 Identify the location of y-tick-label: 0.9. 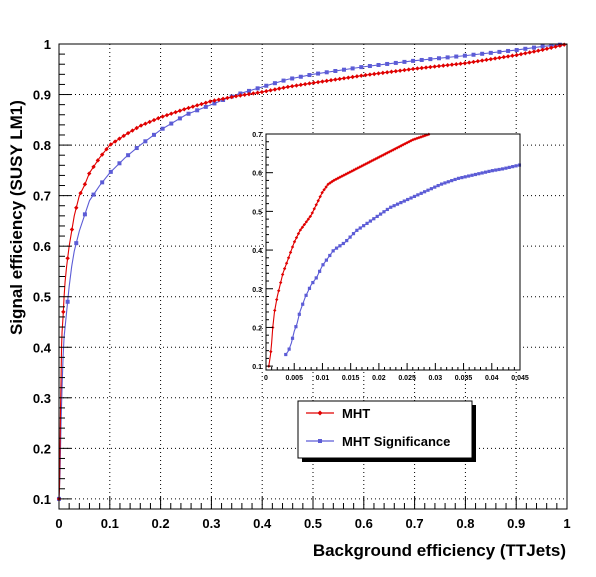
(42, 95).